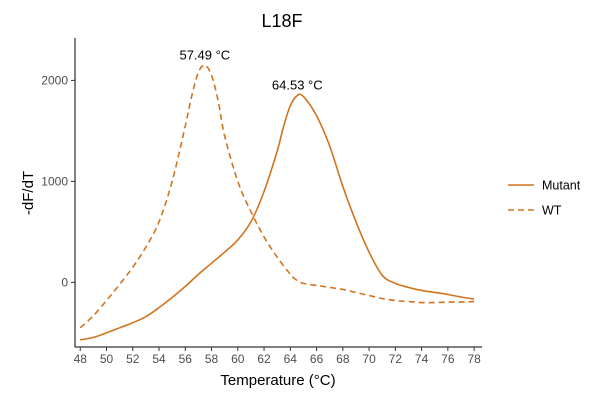 Image resolution: width=589 pixels, height=394 pixels. I want to click on x-tick-label: 56, so click(186, 359).